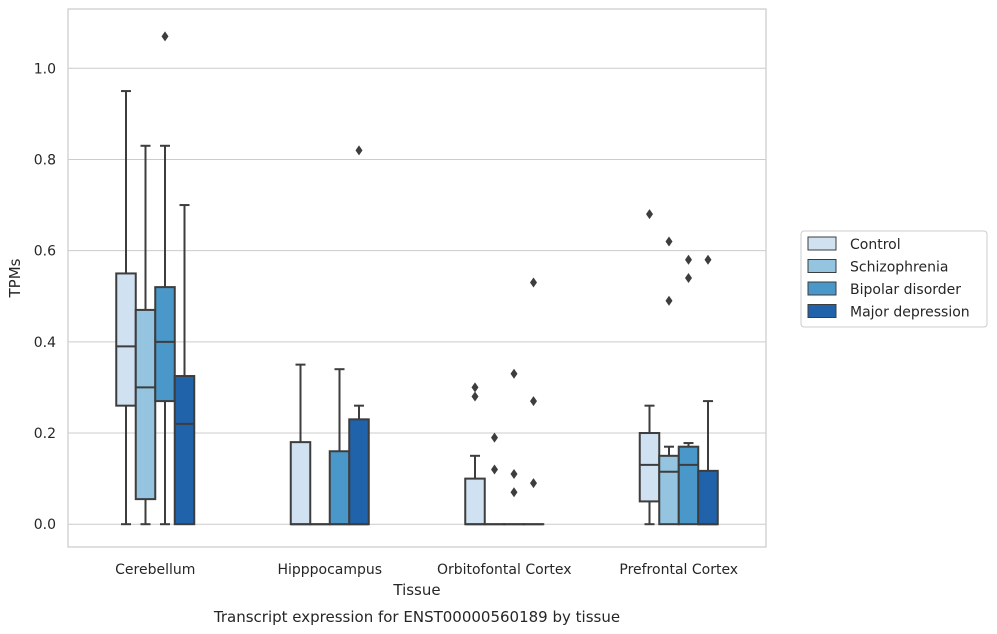 The image size is (997, 634). What do you see at coordinates (875, 245) in the screenshot?
I see `legend-label: Control` at bounding box center [875, 245].